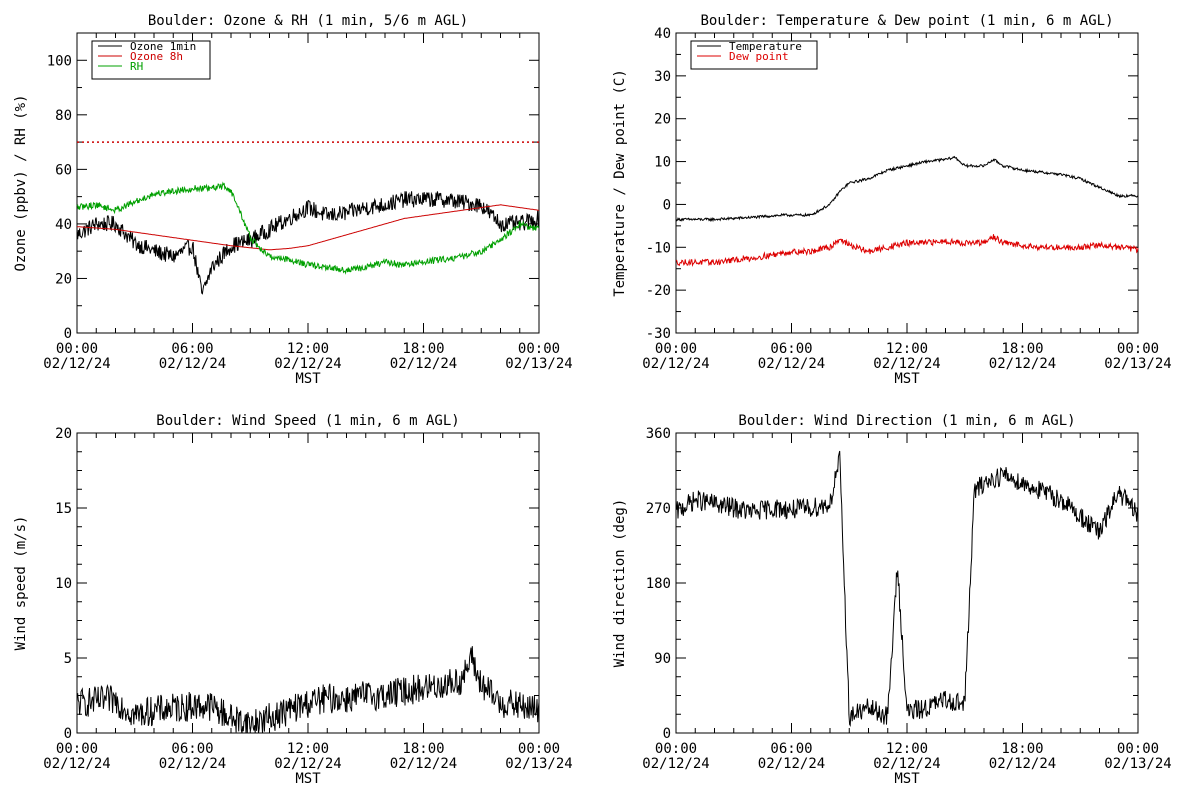  Describe the element at coordinates (136, 66) in the screenshot. I see `legend-label: RH` at that location.